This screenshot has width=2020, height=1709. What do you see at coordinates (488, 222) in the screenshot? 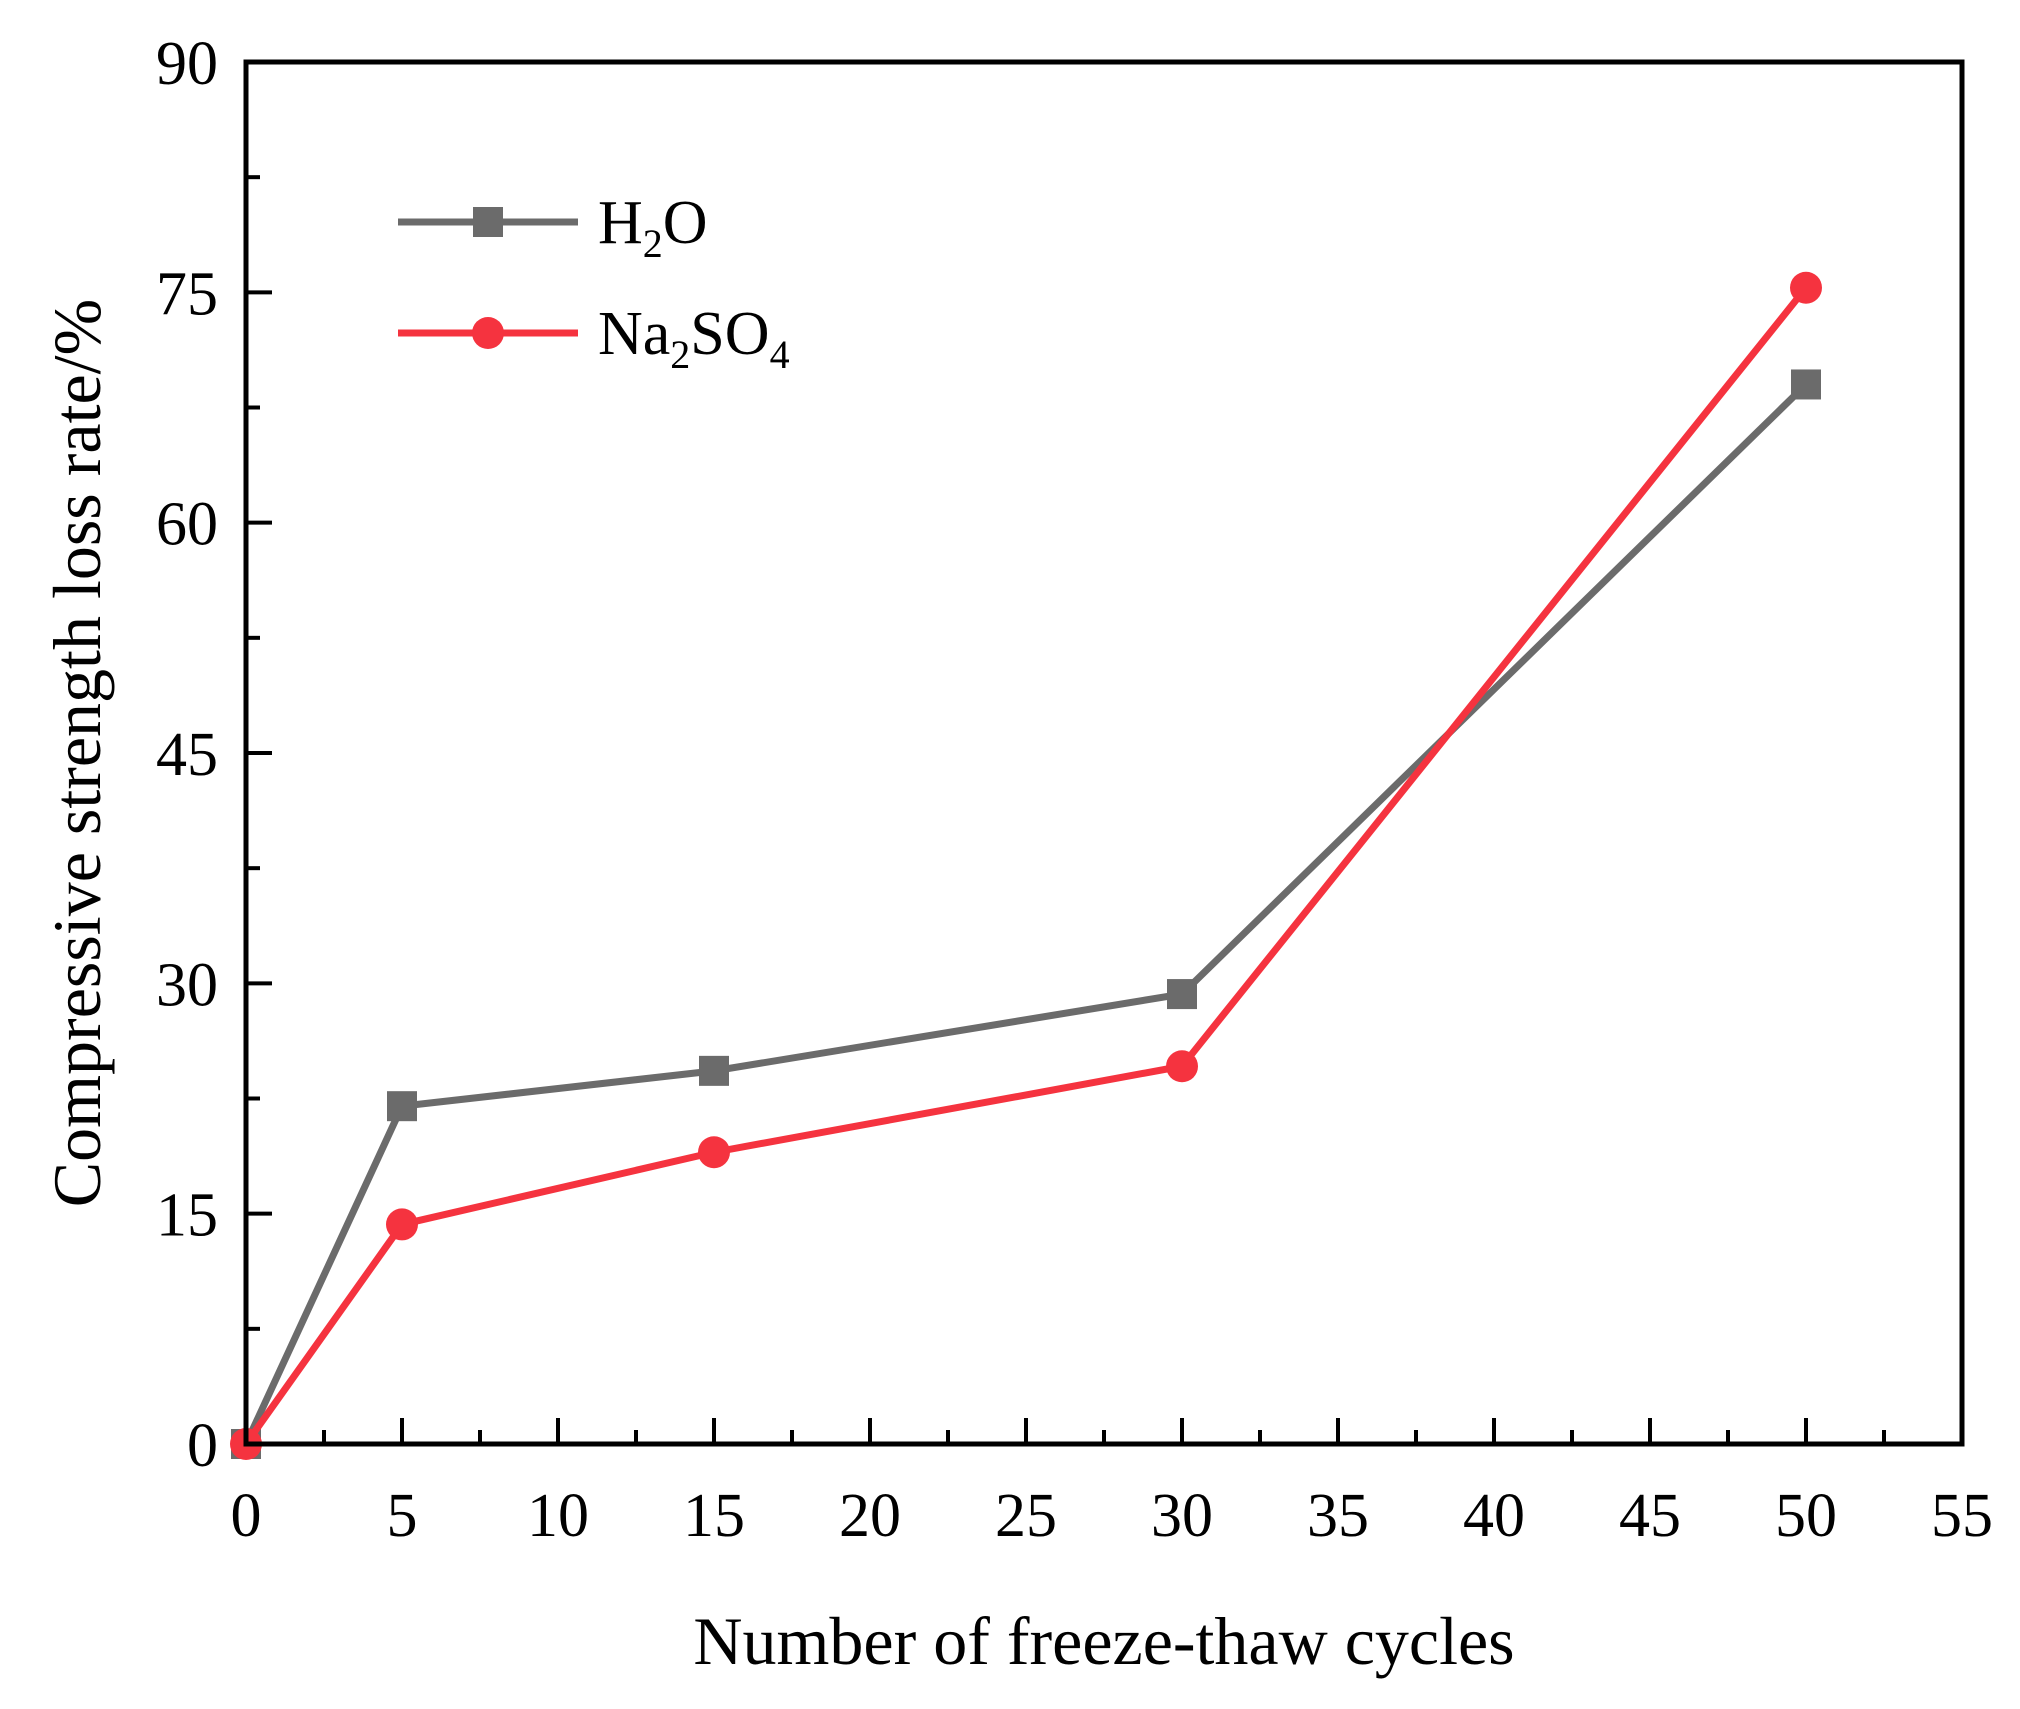
I see `legend-marker-h2o` at bounding box center [488, 222].